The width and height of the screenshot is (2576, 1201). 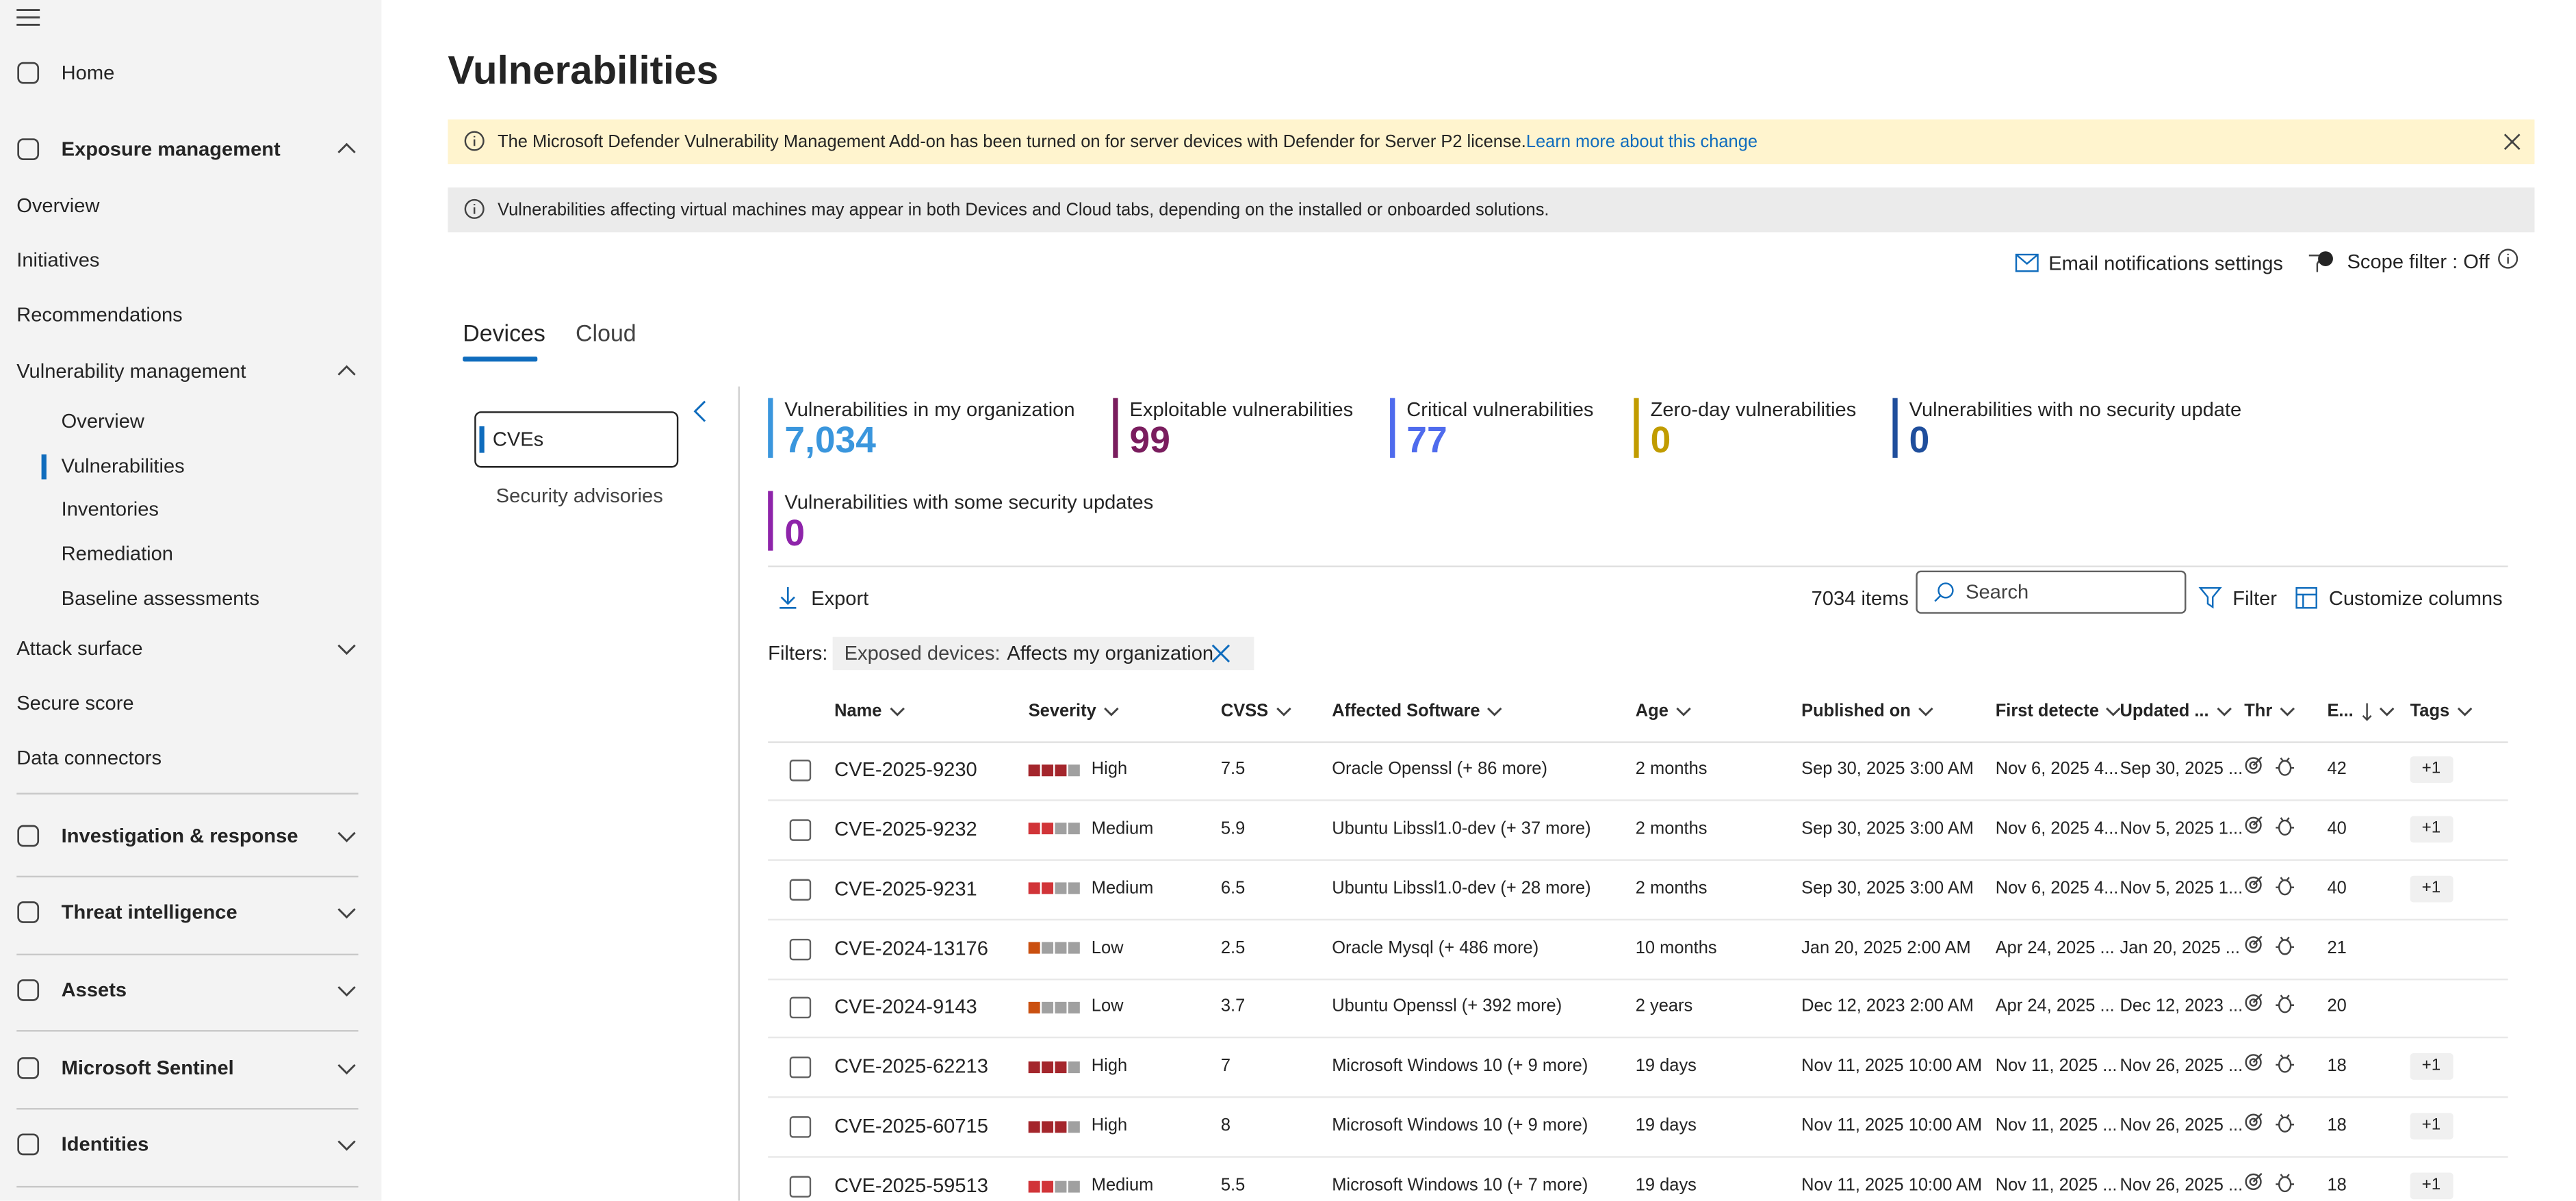 What do you see at coordinates (2254, 598) in the screenshot?
I see `filter-button: Filter` at bounding box center [2254, 598].